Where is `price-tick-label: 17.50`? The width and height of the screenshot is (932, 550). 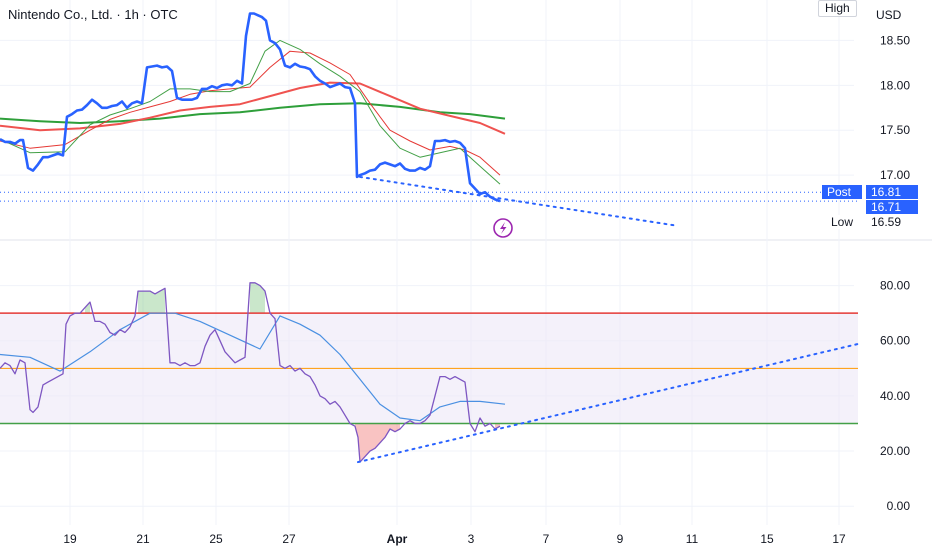
price-tick-label: 17.50 is located at coordinates (895, 130).